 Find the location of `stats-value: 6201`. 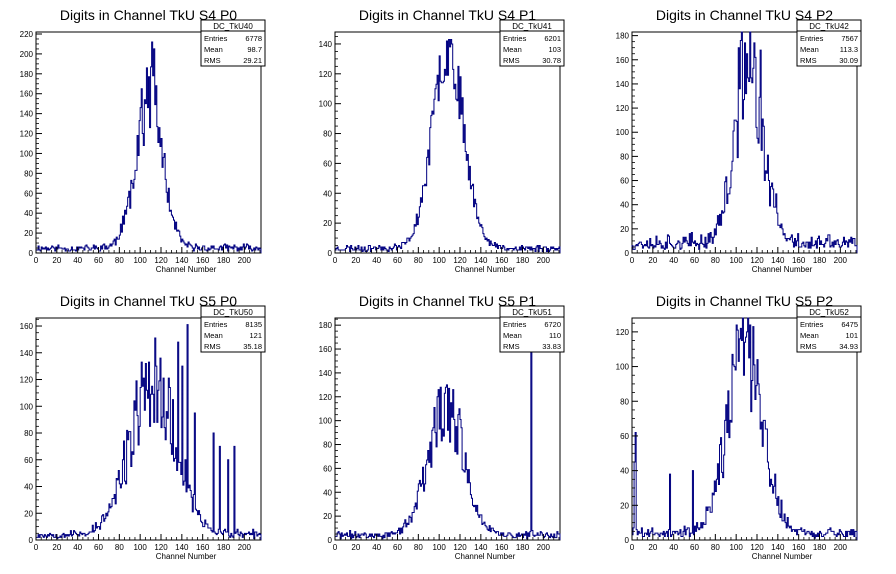

stats-value: 6201 is located at coordinates (552, 38).